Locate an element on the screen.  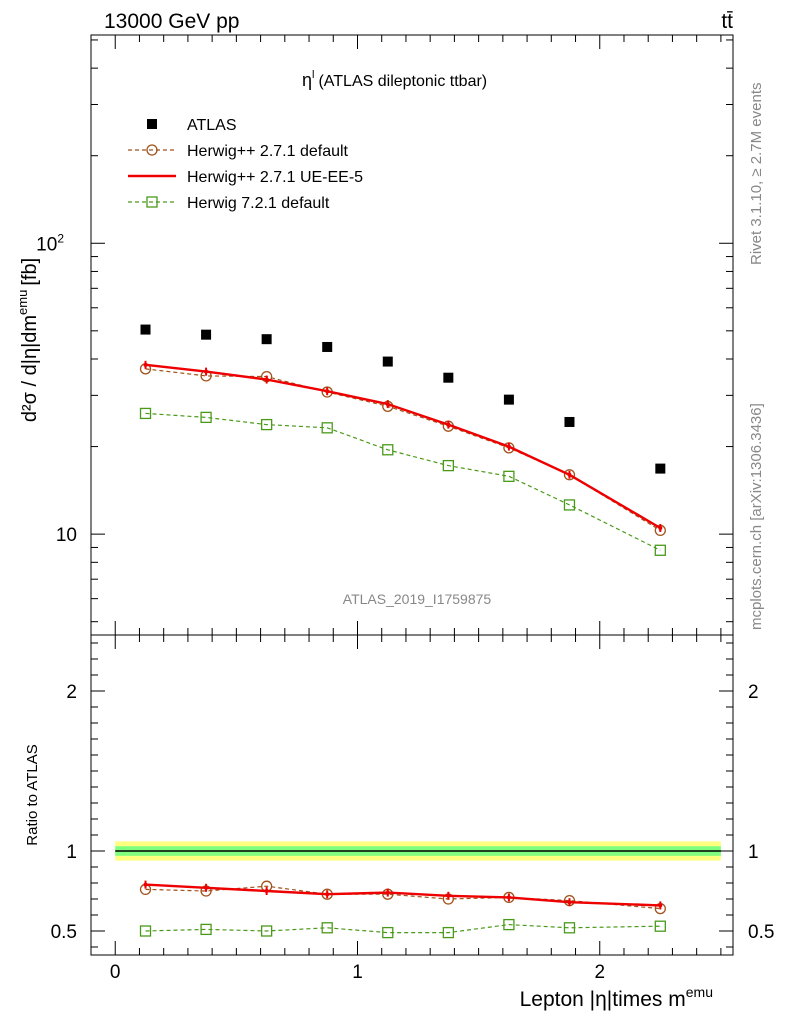
ratio-tick-label-right: 1 is located at coordinates (753, 852).